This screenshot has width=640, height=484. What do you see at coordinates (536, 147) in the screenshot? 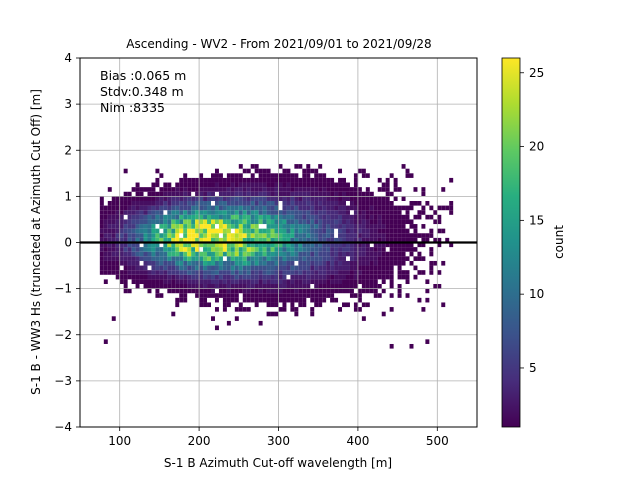
I see `colorbar-tick-label: 20` at bounding box center [536, 147].